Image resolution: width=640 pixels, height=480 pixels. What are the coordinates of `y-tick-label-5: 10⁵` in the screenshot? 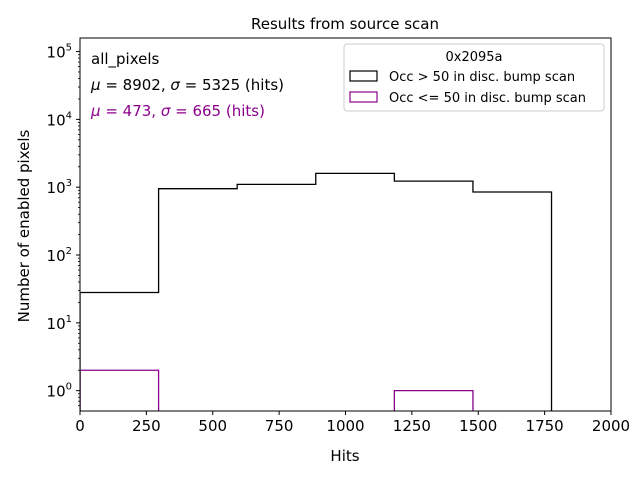 It's located at (59, 52).